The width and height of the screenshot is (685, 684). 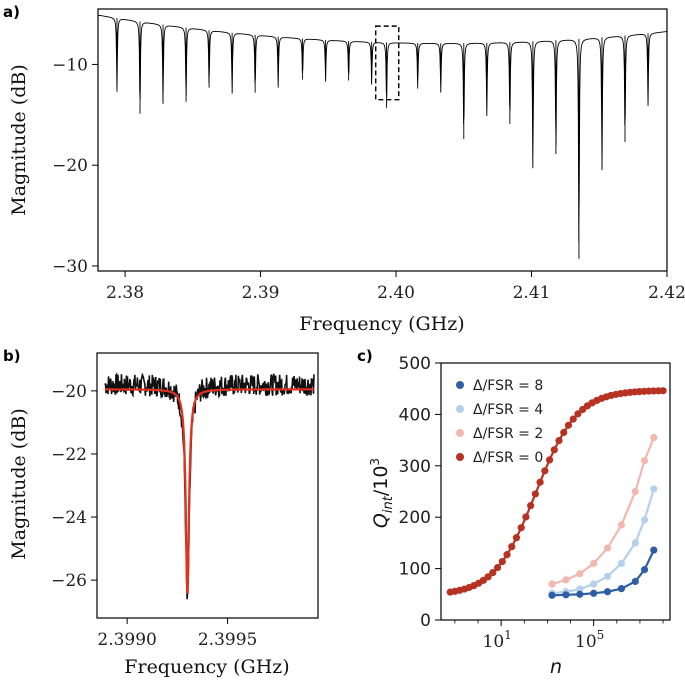 What do you see at coordinates (532, 293) in the screenshot?
I see `panel-a-x-tick-label: 2.41` at bounding box center [532, 293].